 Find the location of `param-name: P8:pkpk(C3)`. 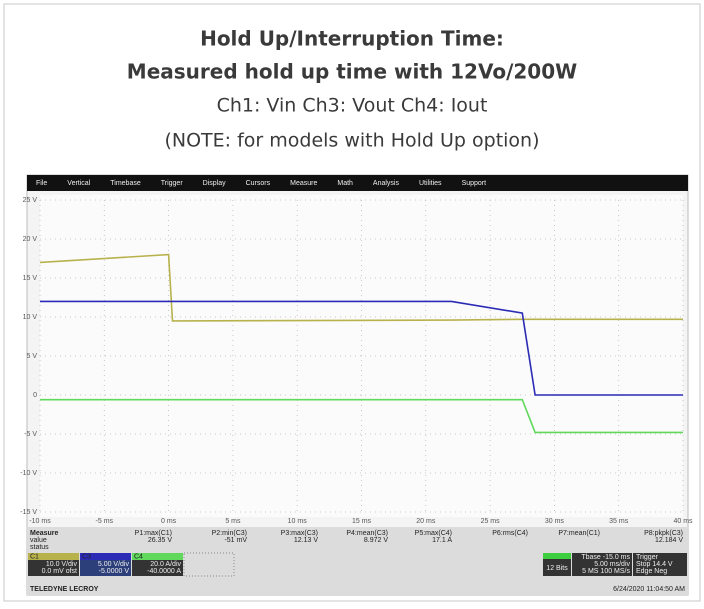

param-name: P8:pkpk(C3) is located at coordinates (663, 533).